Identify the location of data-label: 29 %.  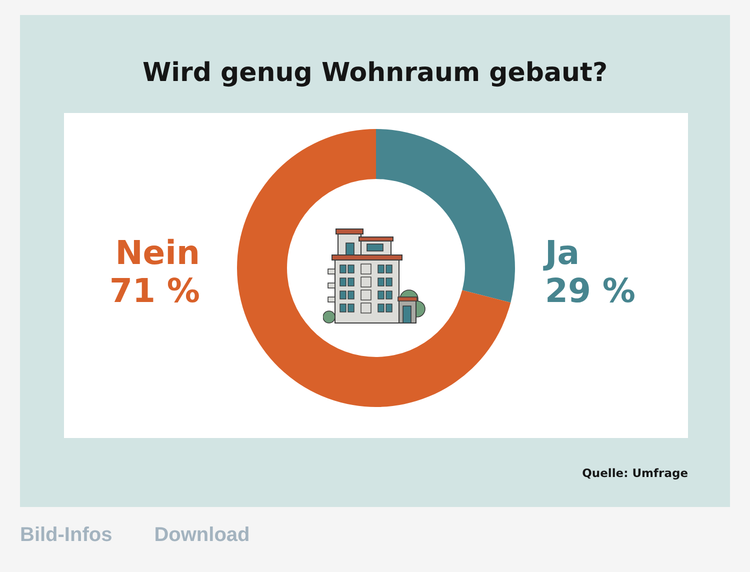
(590, 290).